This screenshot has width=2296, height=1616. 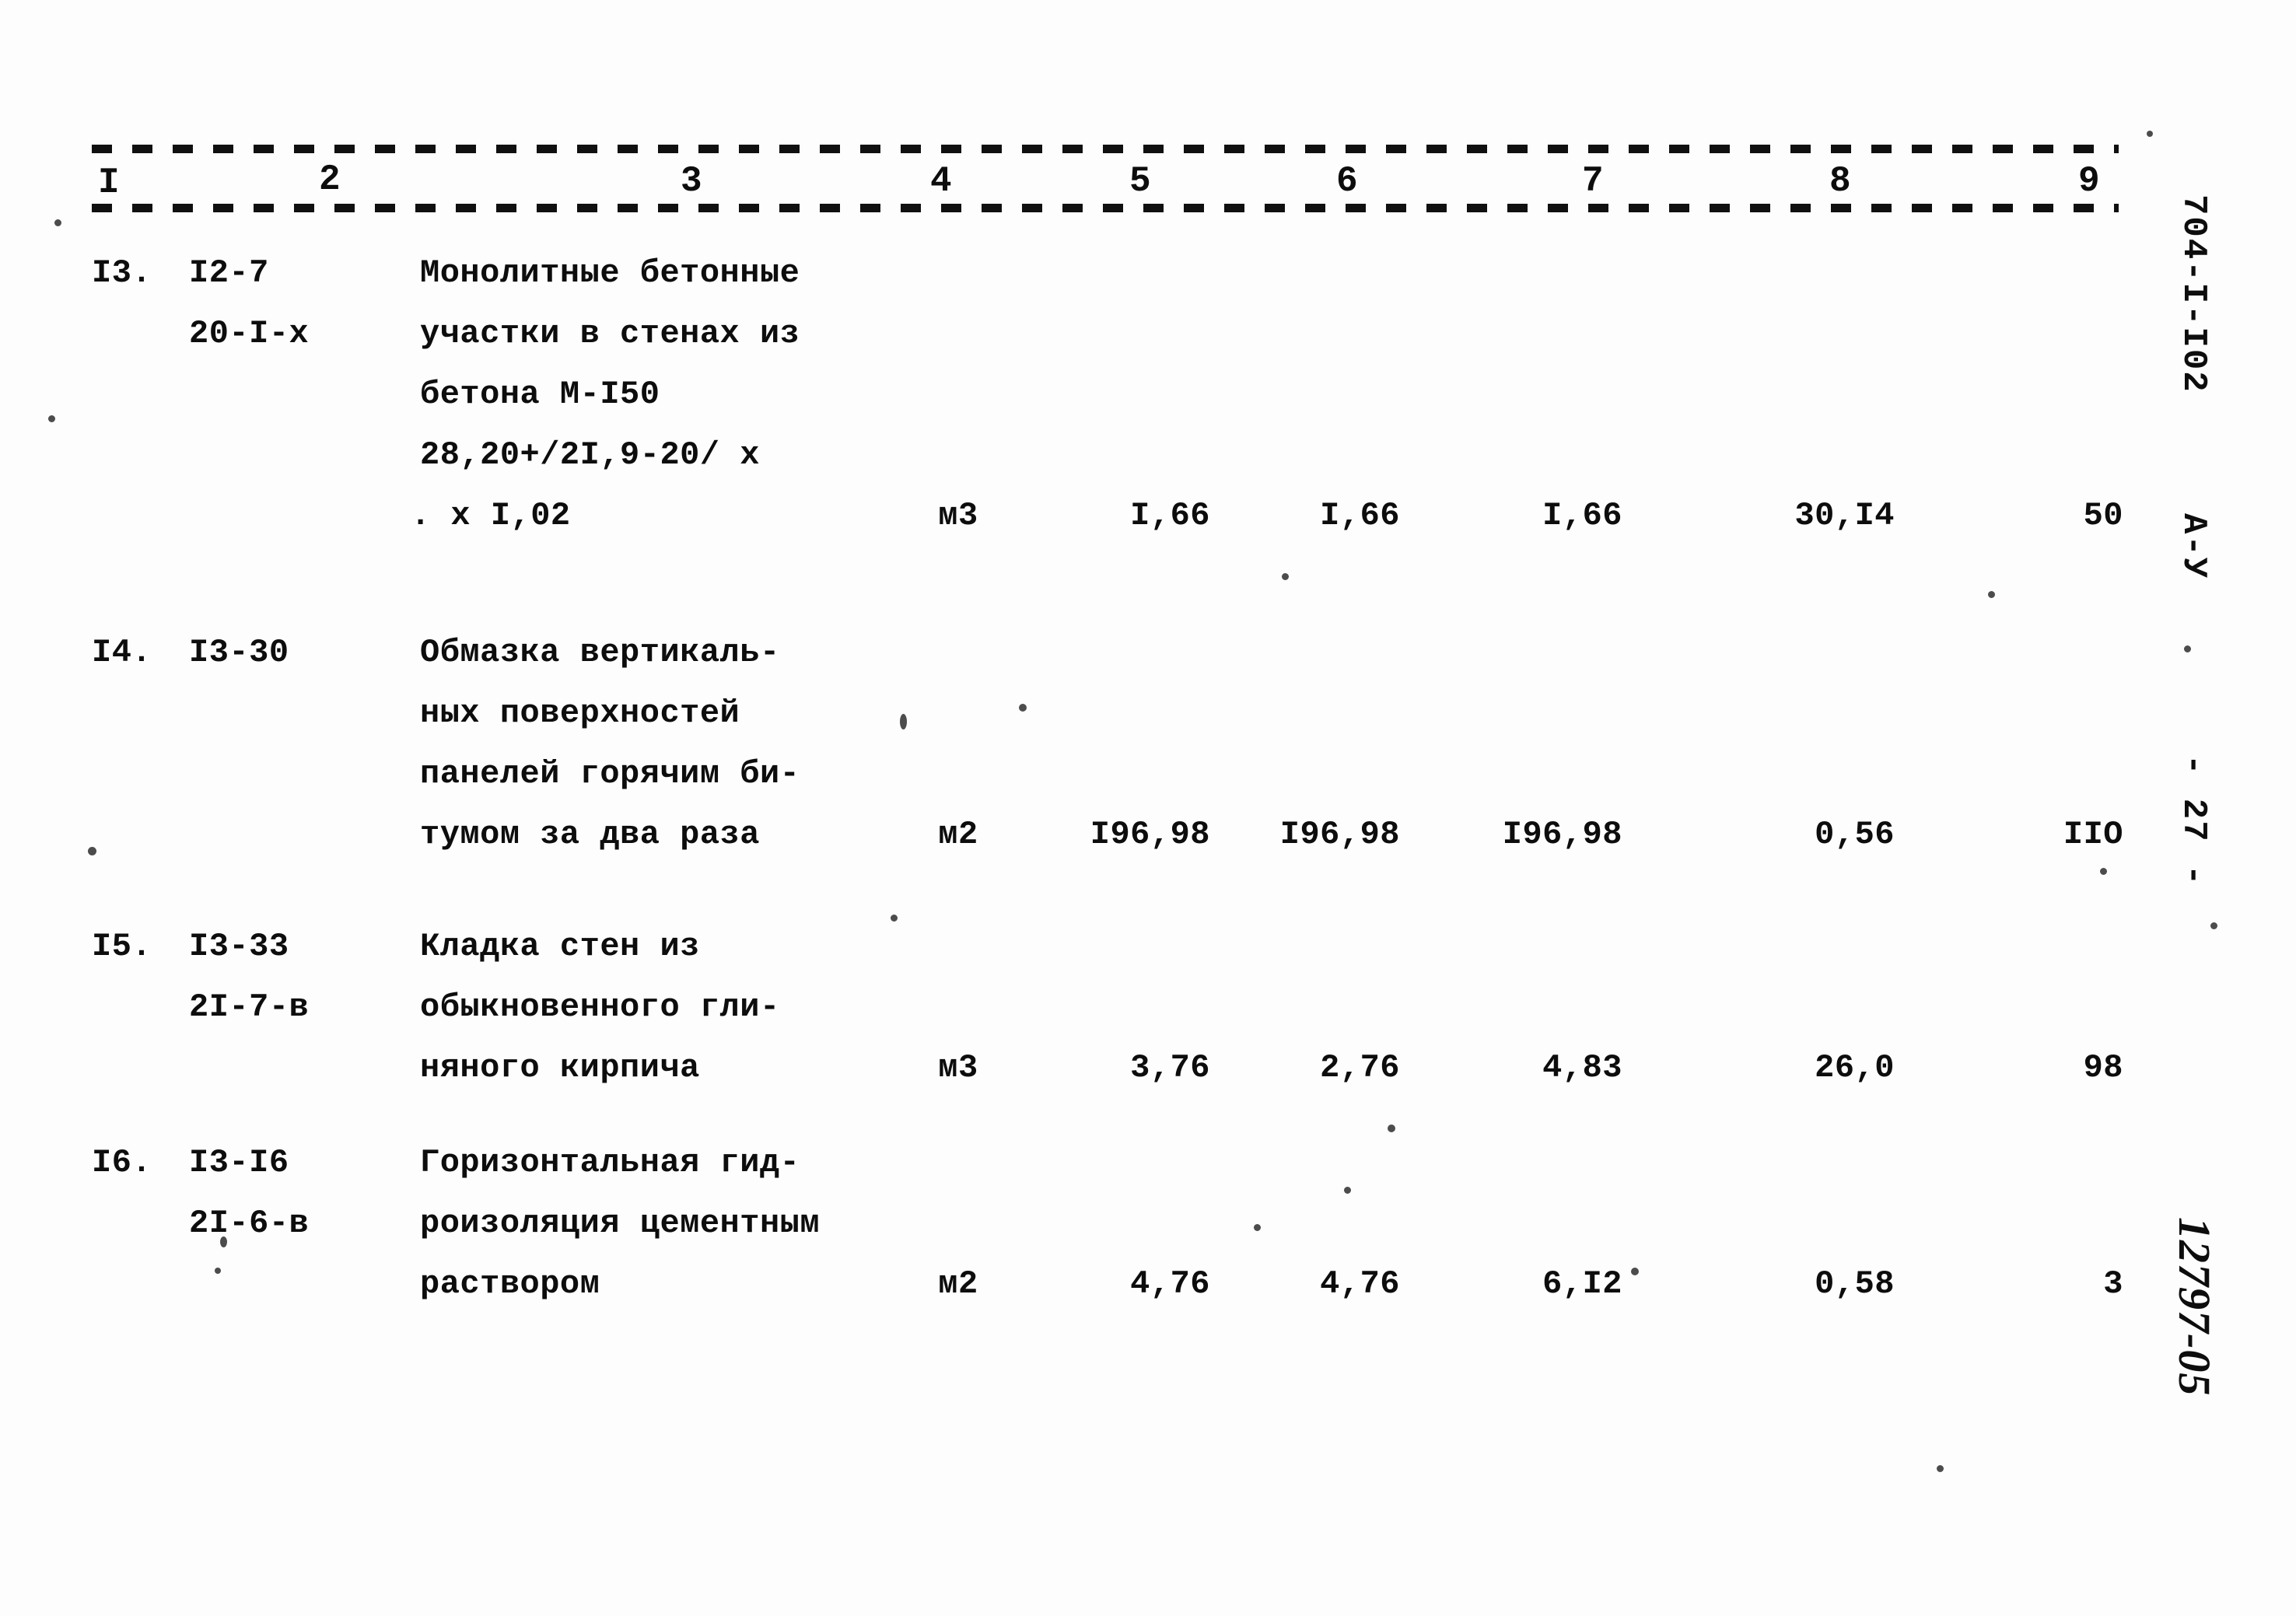 What do you see at coordinates (1582, 1284) in the screenshot?
I see `row-col7: 6,I2` at bounding box center [1582, 1284].